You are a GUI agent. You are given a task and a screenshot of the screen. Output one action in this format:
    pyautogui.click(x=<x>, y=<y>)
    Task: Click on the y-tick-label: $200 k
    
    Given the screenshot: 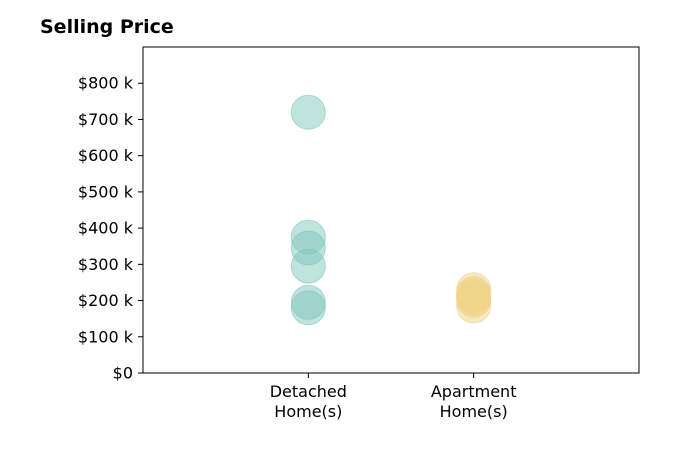 What is the action you would take?
    pyautogui.click(x=106, y=300)
    